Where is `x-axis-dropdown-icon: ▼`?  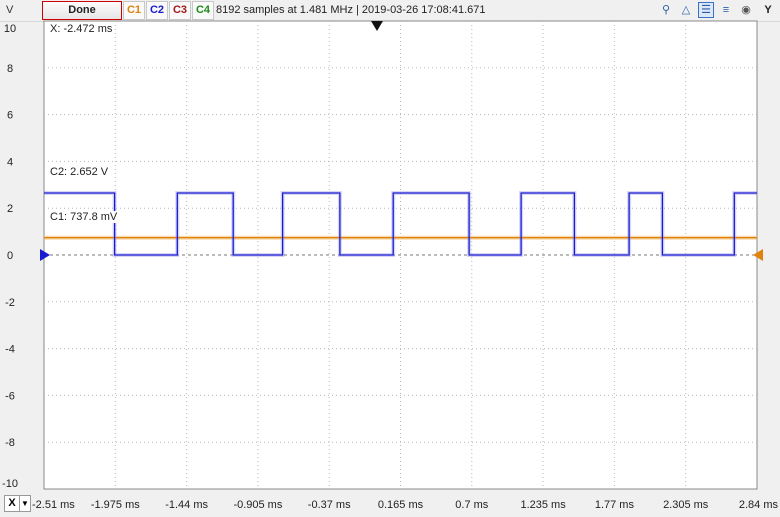 x-axis-dropdown-icon: ▼ is located at coordinates (25, 503).